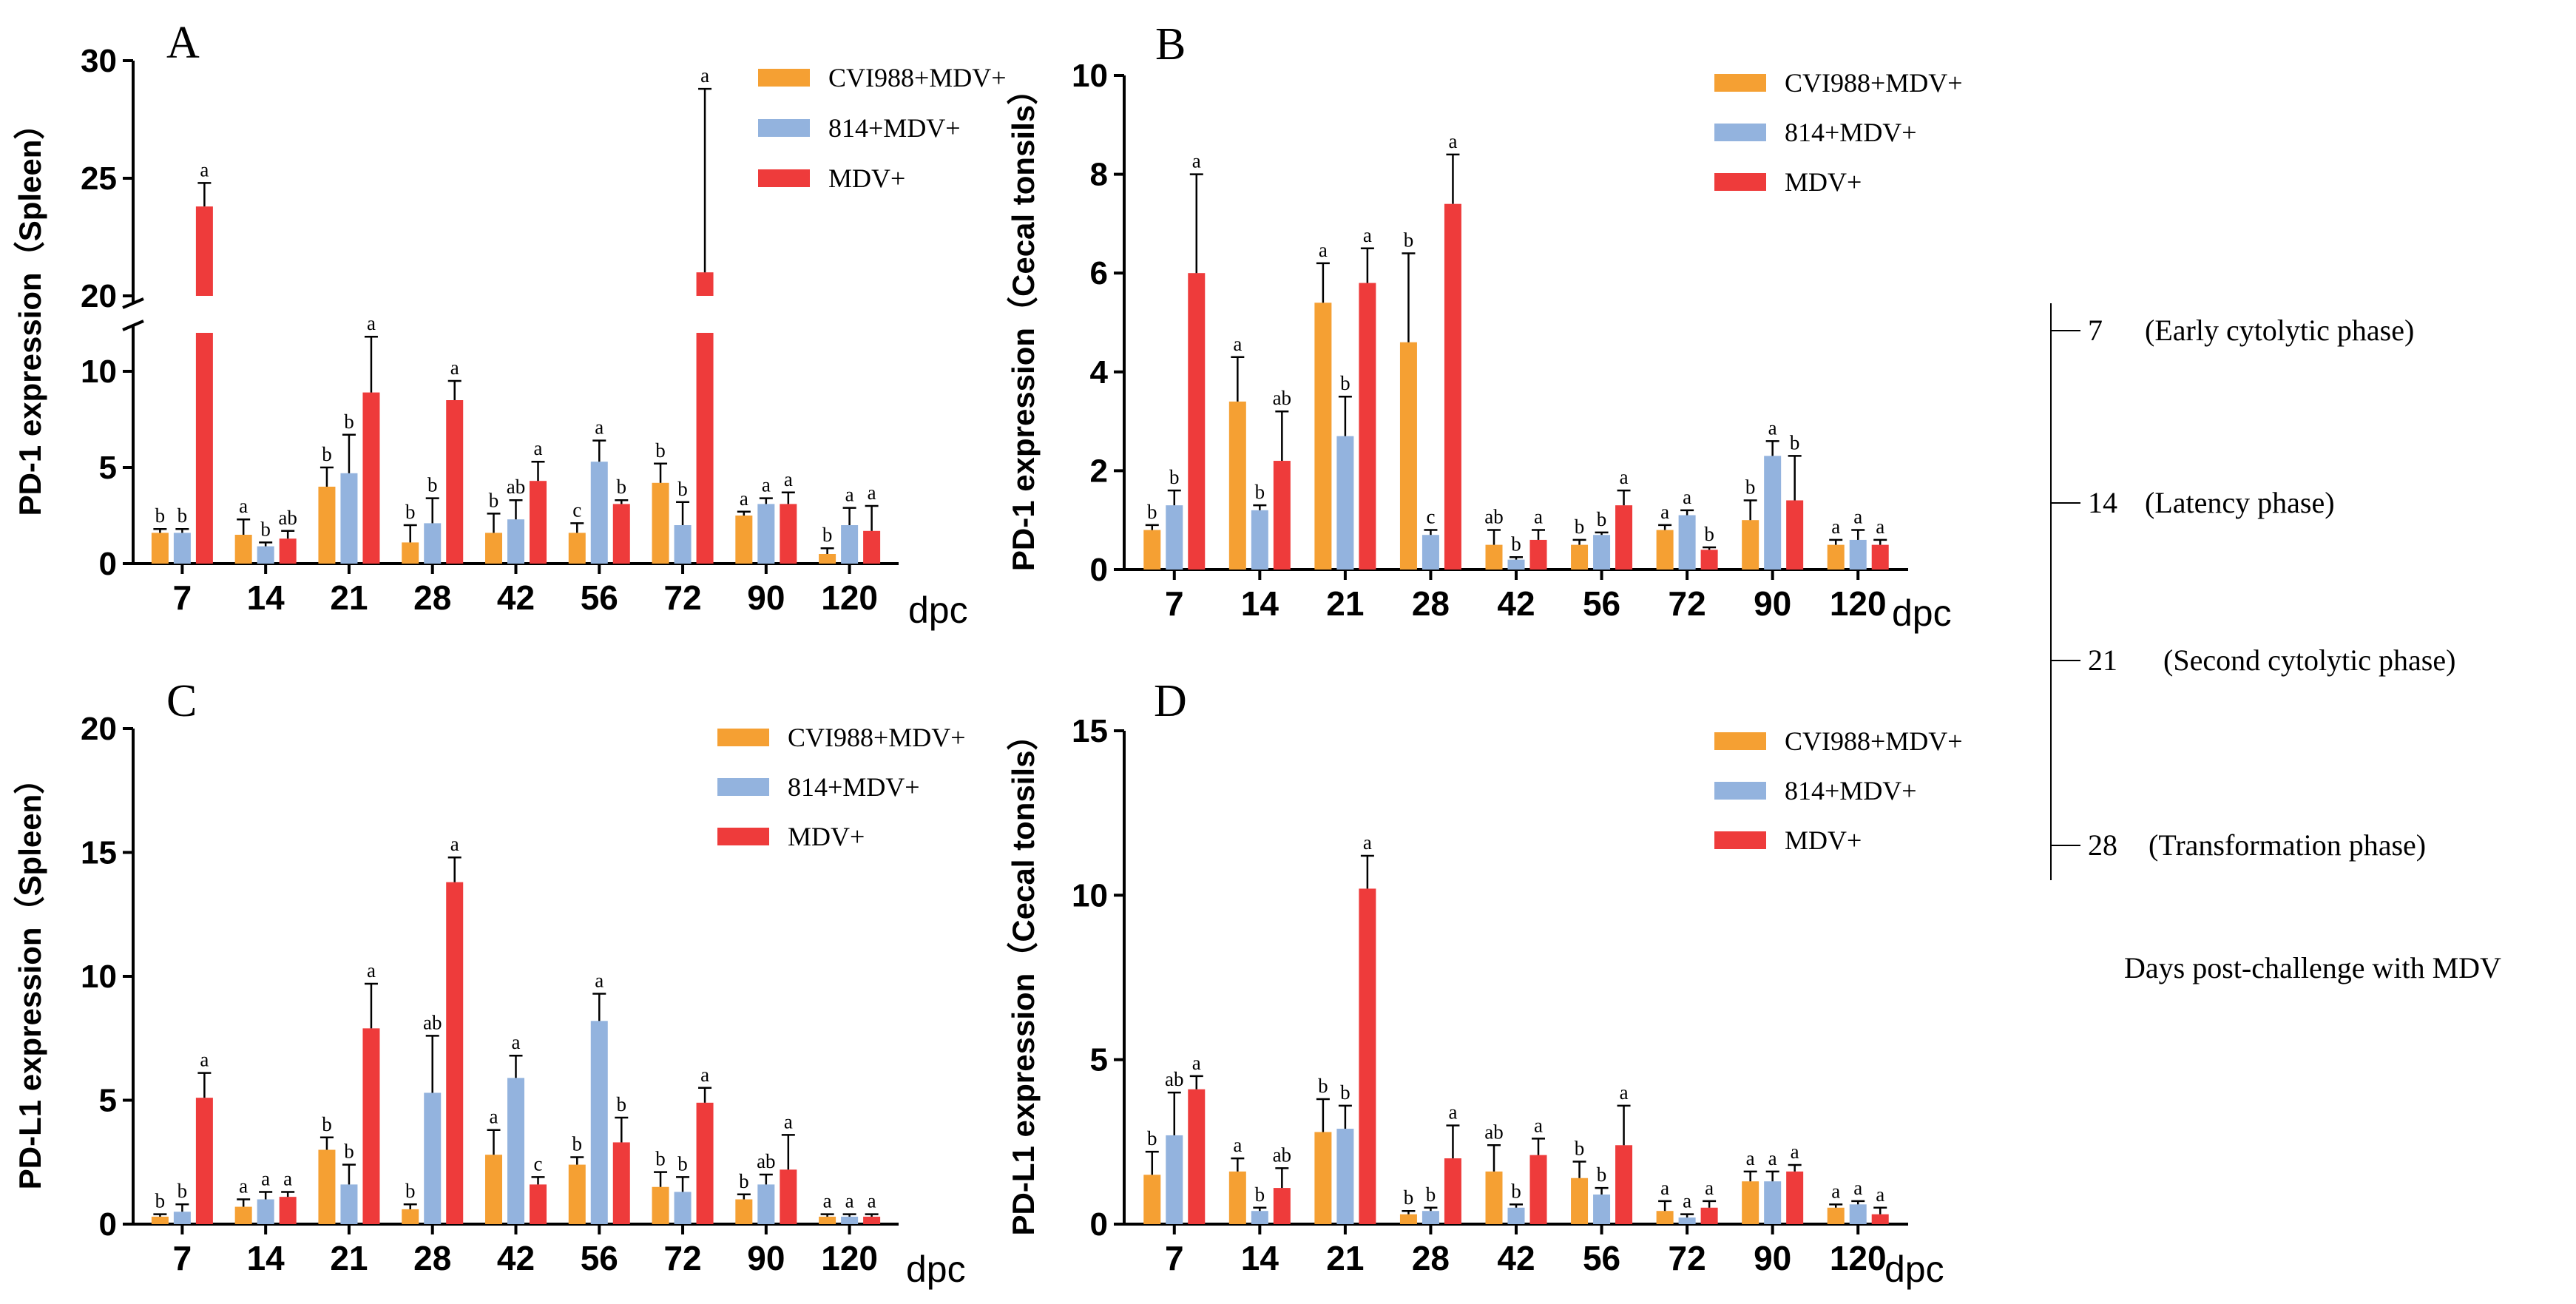 Image resolution: width=2576 pixels, height=1304 pixels. I want to click on panel-letter: D, so click(1170, 701).